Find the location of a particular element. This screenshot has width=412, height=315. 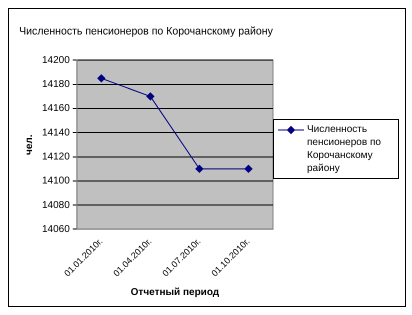

y-tick-label: 14140 is located at coordinates (56, 132).